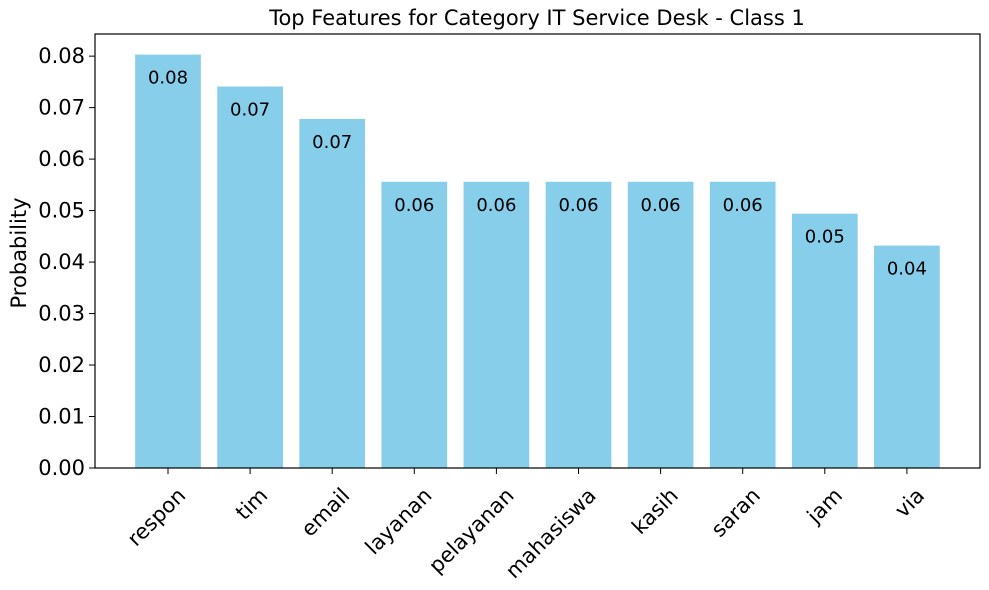 The width and height of the screenshot is (989, 590). What do you see at coordinates (496, 325) in the screenshot?
I see `bar-pelayanan` at bounding box center [496, 325].